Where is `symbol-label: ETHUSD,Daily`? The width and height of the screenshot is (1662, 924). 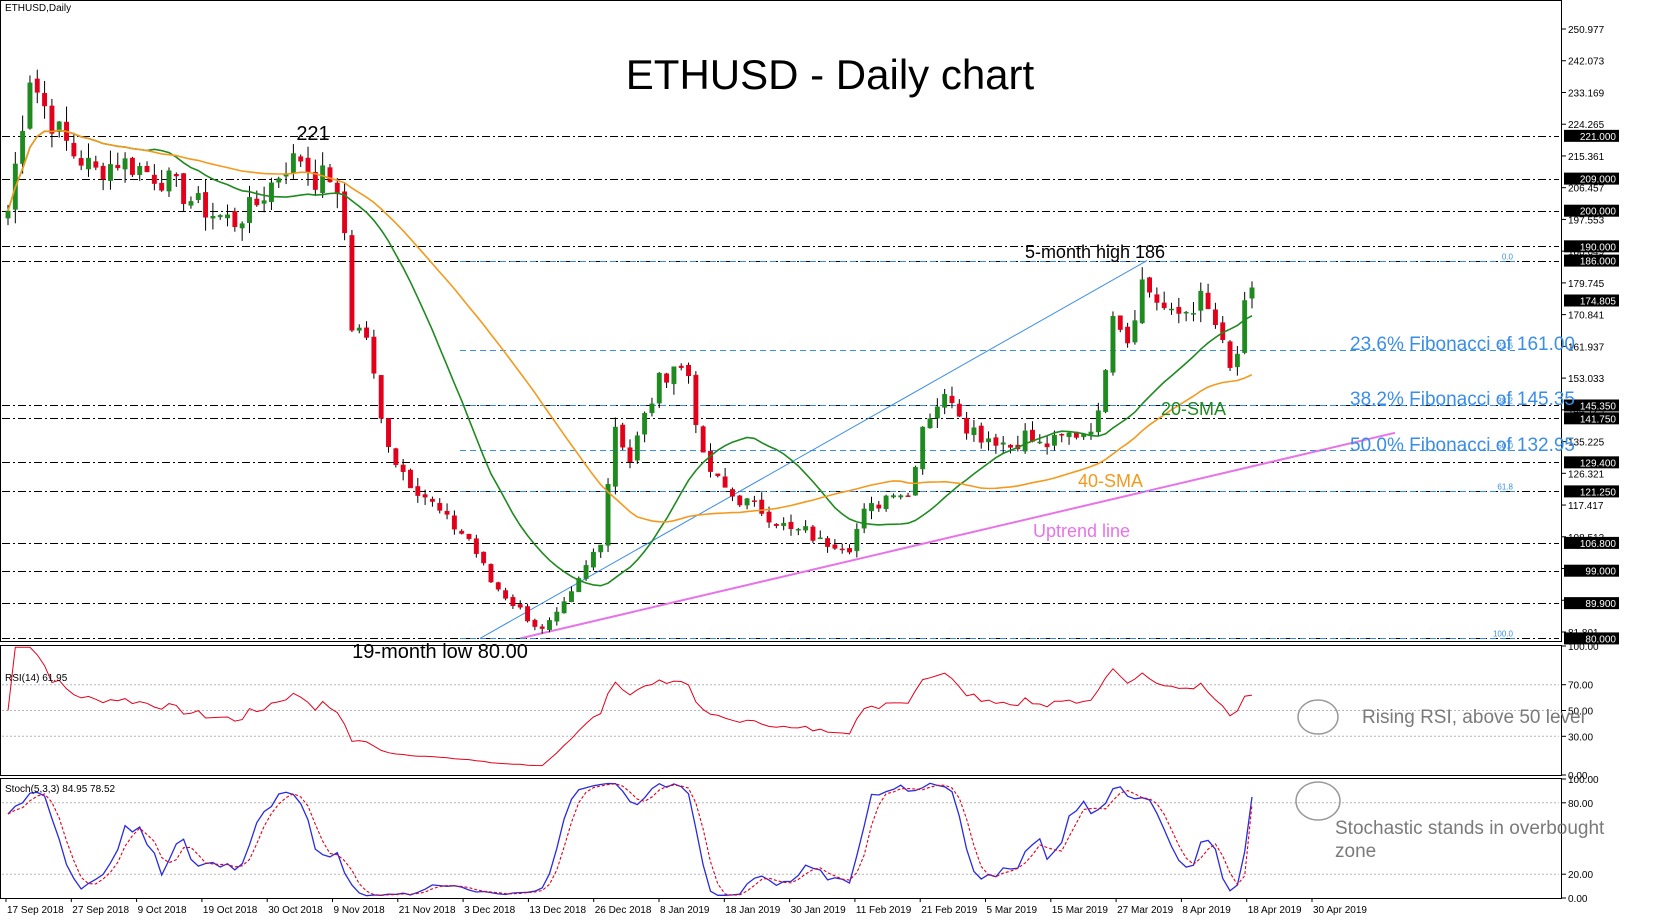 symbol-label: ETHUSD,Daily is located at coordinates (38, 8).